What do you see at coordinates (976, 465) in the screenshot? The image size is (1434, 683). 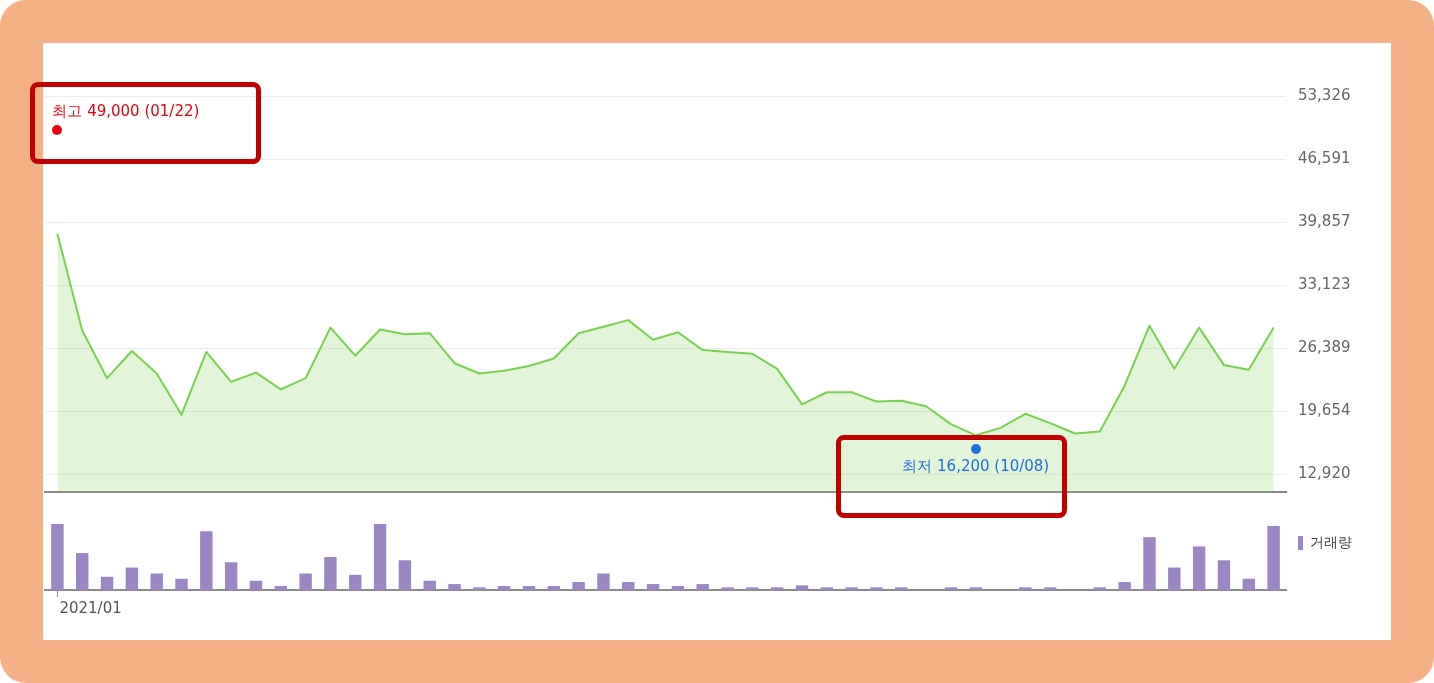 I see `annotation: 최저 16,200 (10/08)` at bounding box center [976, 465].